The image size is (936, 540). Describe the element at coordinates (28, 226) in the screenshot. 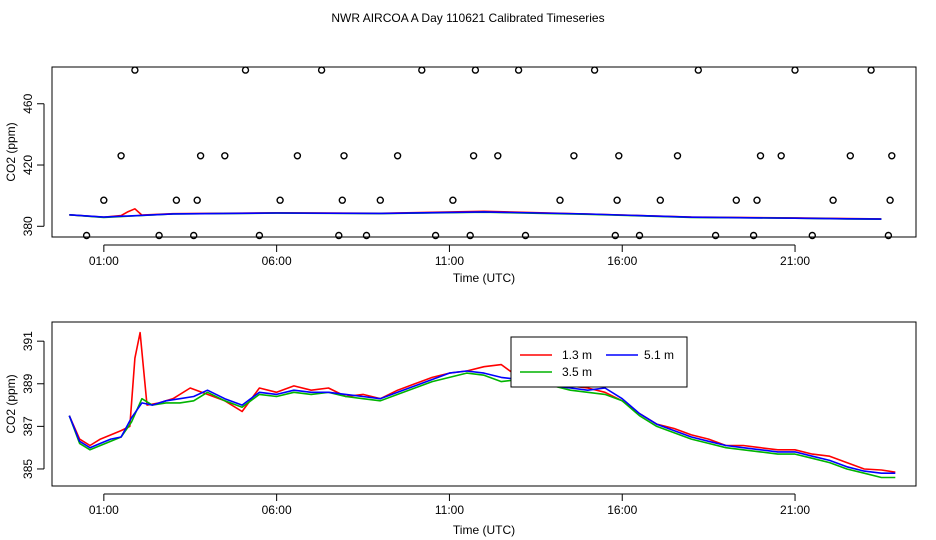

I see `top-y-tick-label: 380` at that location.